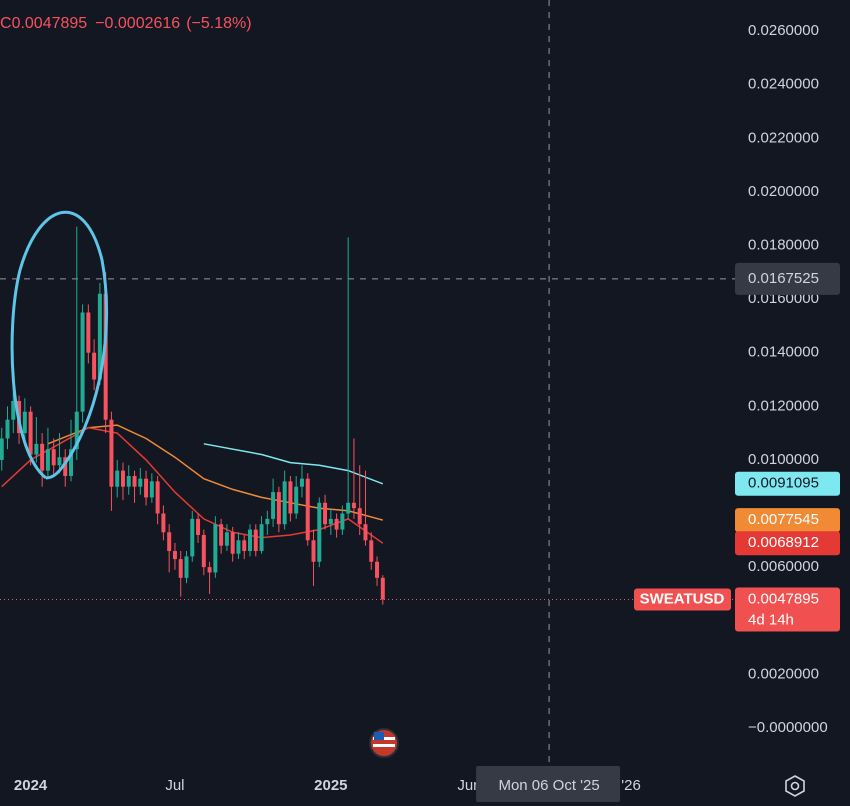  What do you see at coordinates (137, 23) in the screenshot?
I see `header-change: −0.0002616` at bounding box center [137, 23].